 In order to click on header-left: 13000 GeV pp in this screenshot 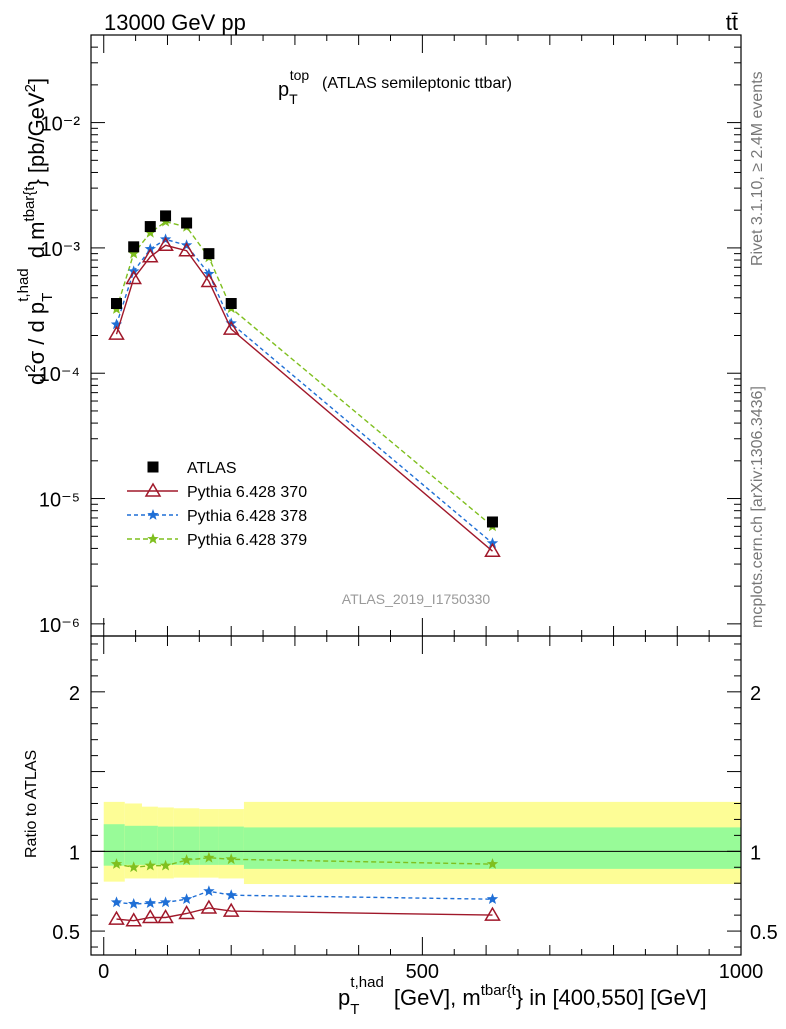, I will do `click(175, 22)`.